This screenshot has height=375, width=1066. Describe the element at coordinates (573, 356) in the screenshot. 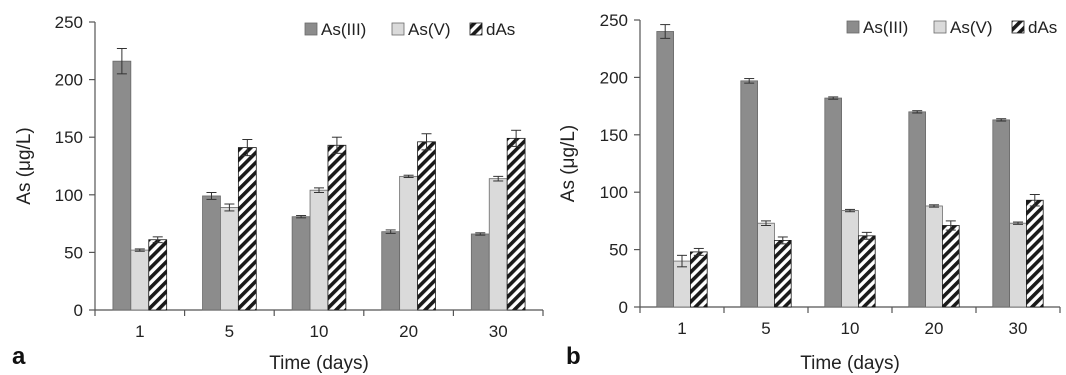

I see `panel-letter: b` at that location.